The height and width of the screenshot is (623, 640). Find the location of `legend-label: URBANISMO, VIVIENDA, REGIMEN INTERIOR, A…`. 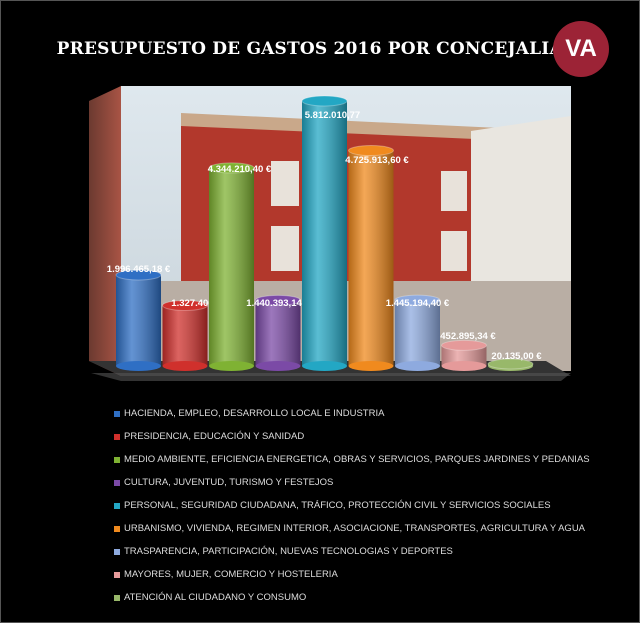

legend-label: URBANISMO, VIVIENDA, REGIMEN INTERIOR, A… is located at coordinates (355, 528).